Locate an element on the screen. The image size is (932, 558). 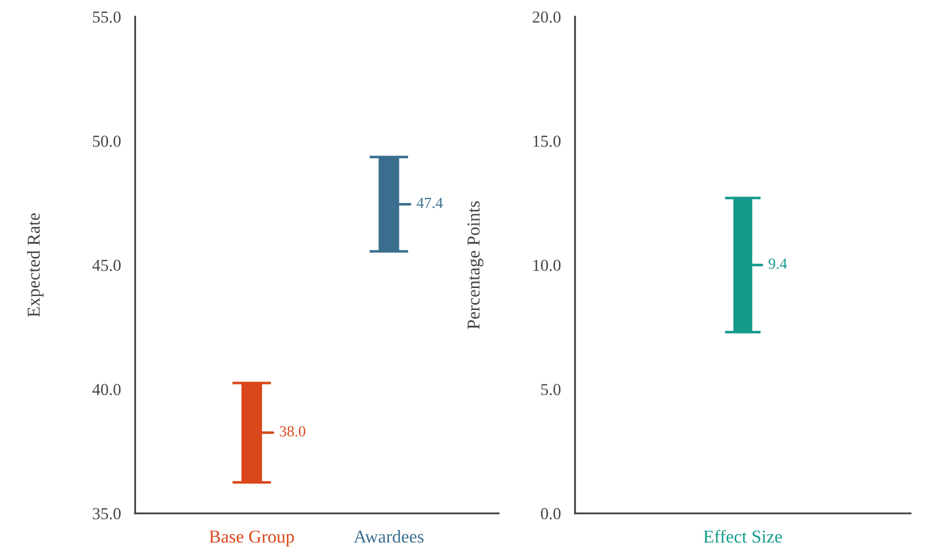
y-tick-label: 55.0 is located at coordinates (107, 17).